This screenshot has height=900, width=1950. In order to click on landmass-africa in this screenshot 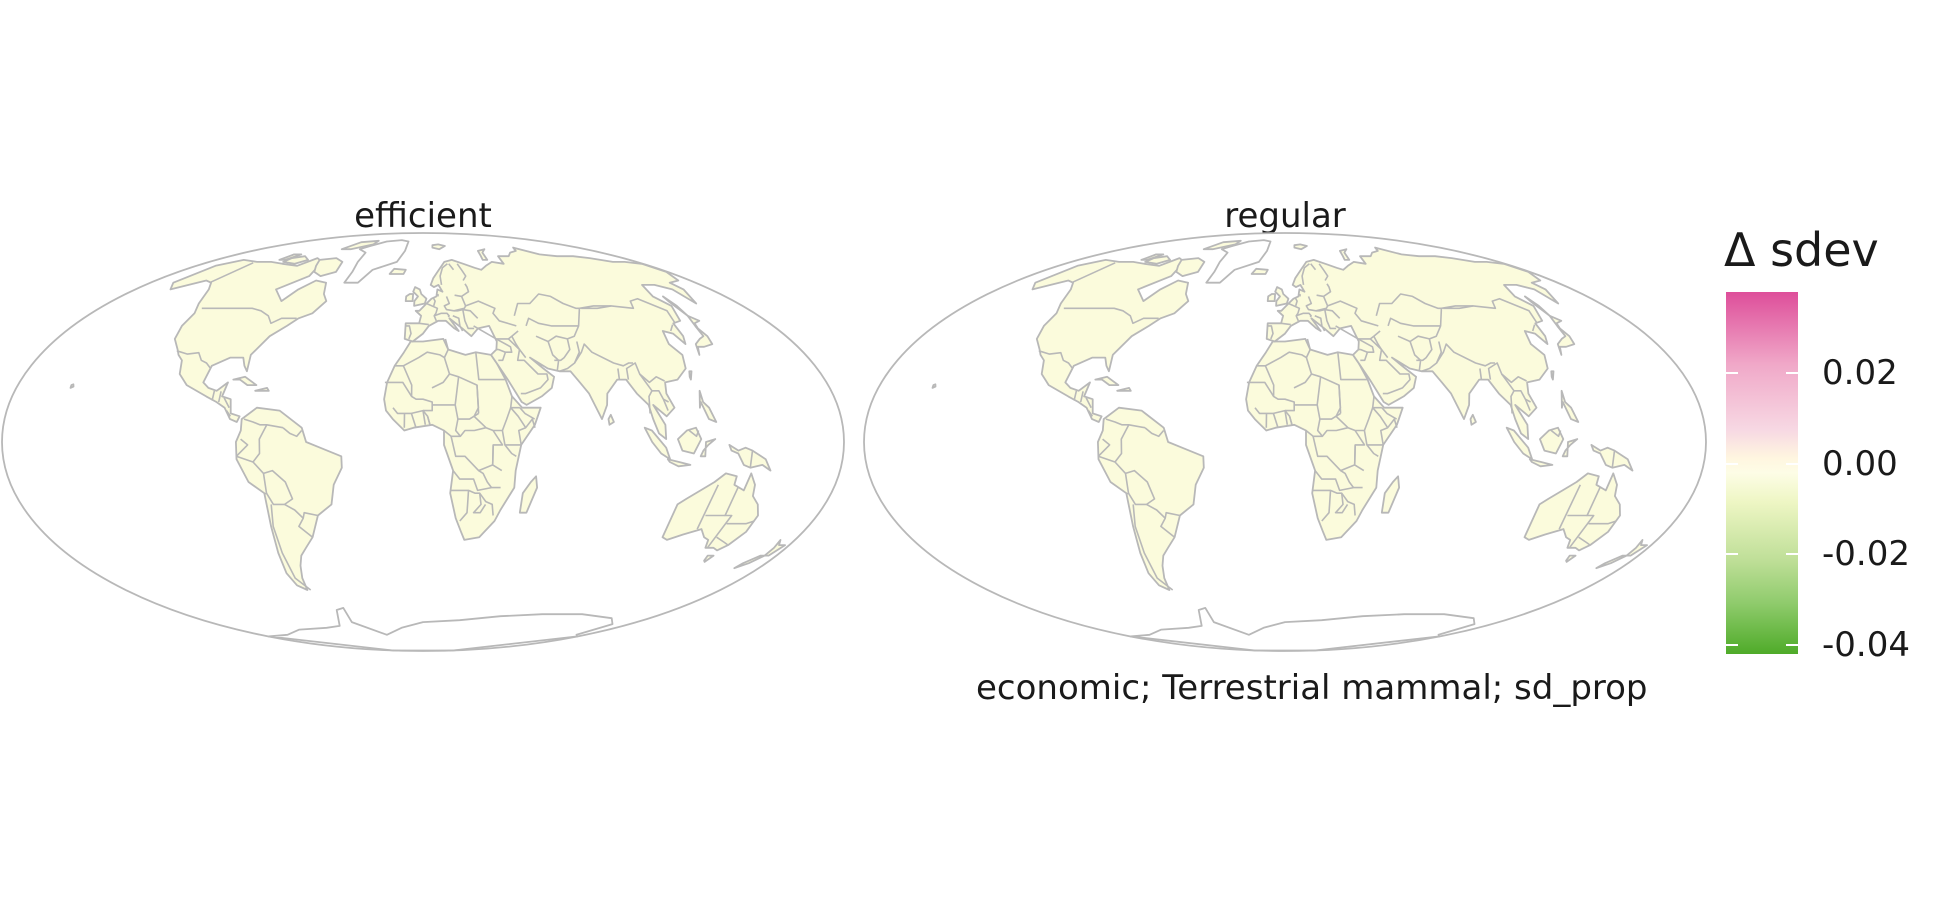, I will do `click(462, 439)`.